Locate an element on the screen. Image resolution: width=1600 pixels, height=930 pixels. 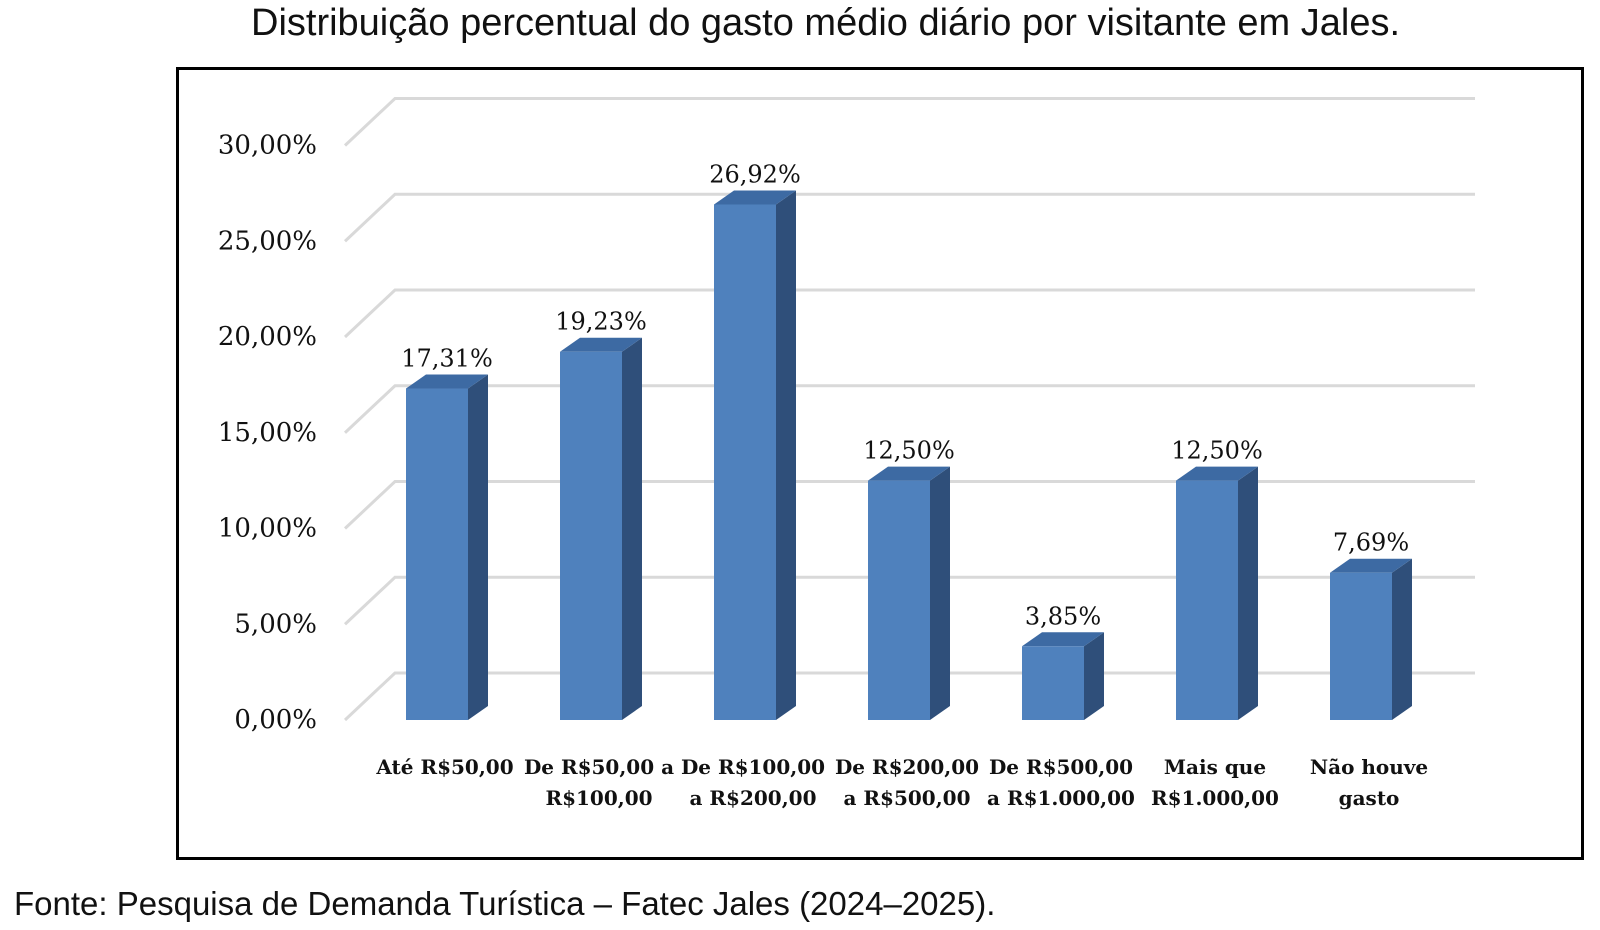
category-label: De R$500,00 is located at coordinates (1061, 767).